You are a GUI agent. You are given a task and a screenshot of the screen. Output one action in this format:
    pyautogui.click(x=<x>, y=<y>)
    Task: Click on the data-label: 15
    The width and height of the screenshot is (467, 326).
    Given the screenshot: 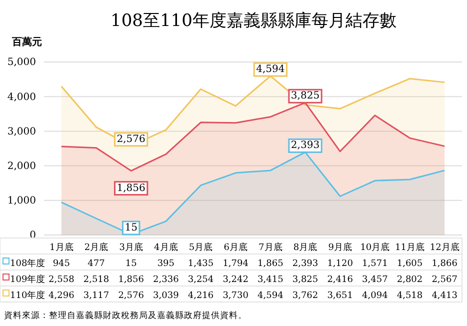 What is the action you would take?
    pyautogui.click(x=131, y=264)
    